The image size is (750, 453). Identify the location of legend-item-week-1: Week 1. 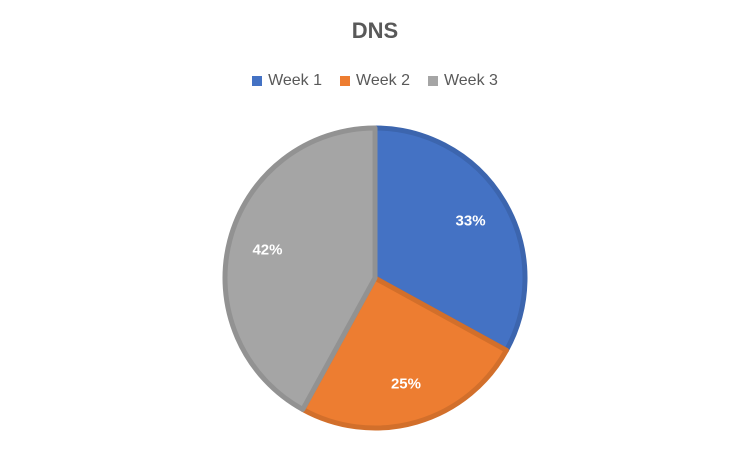
(287, 81).